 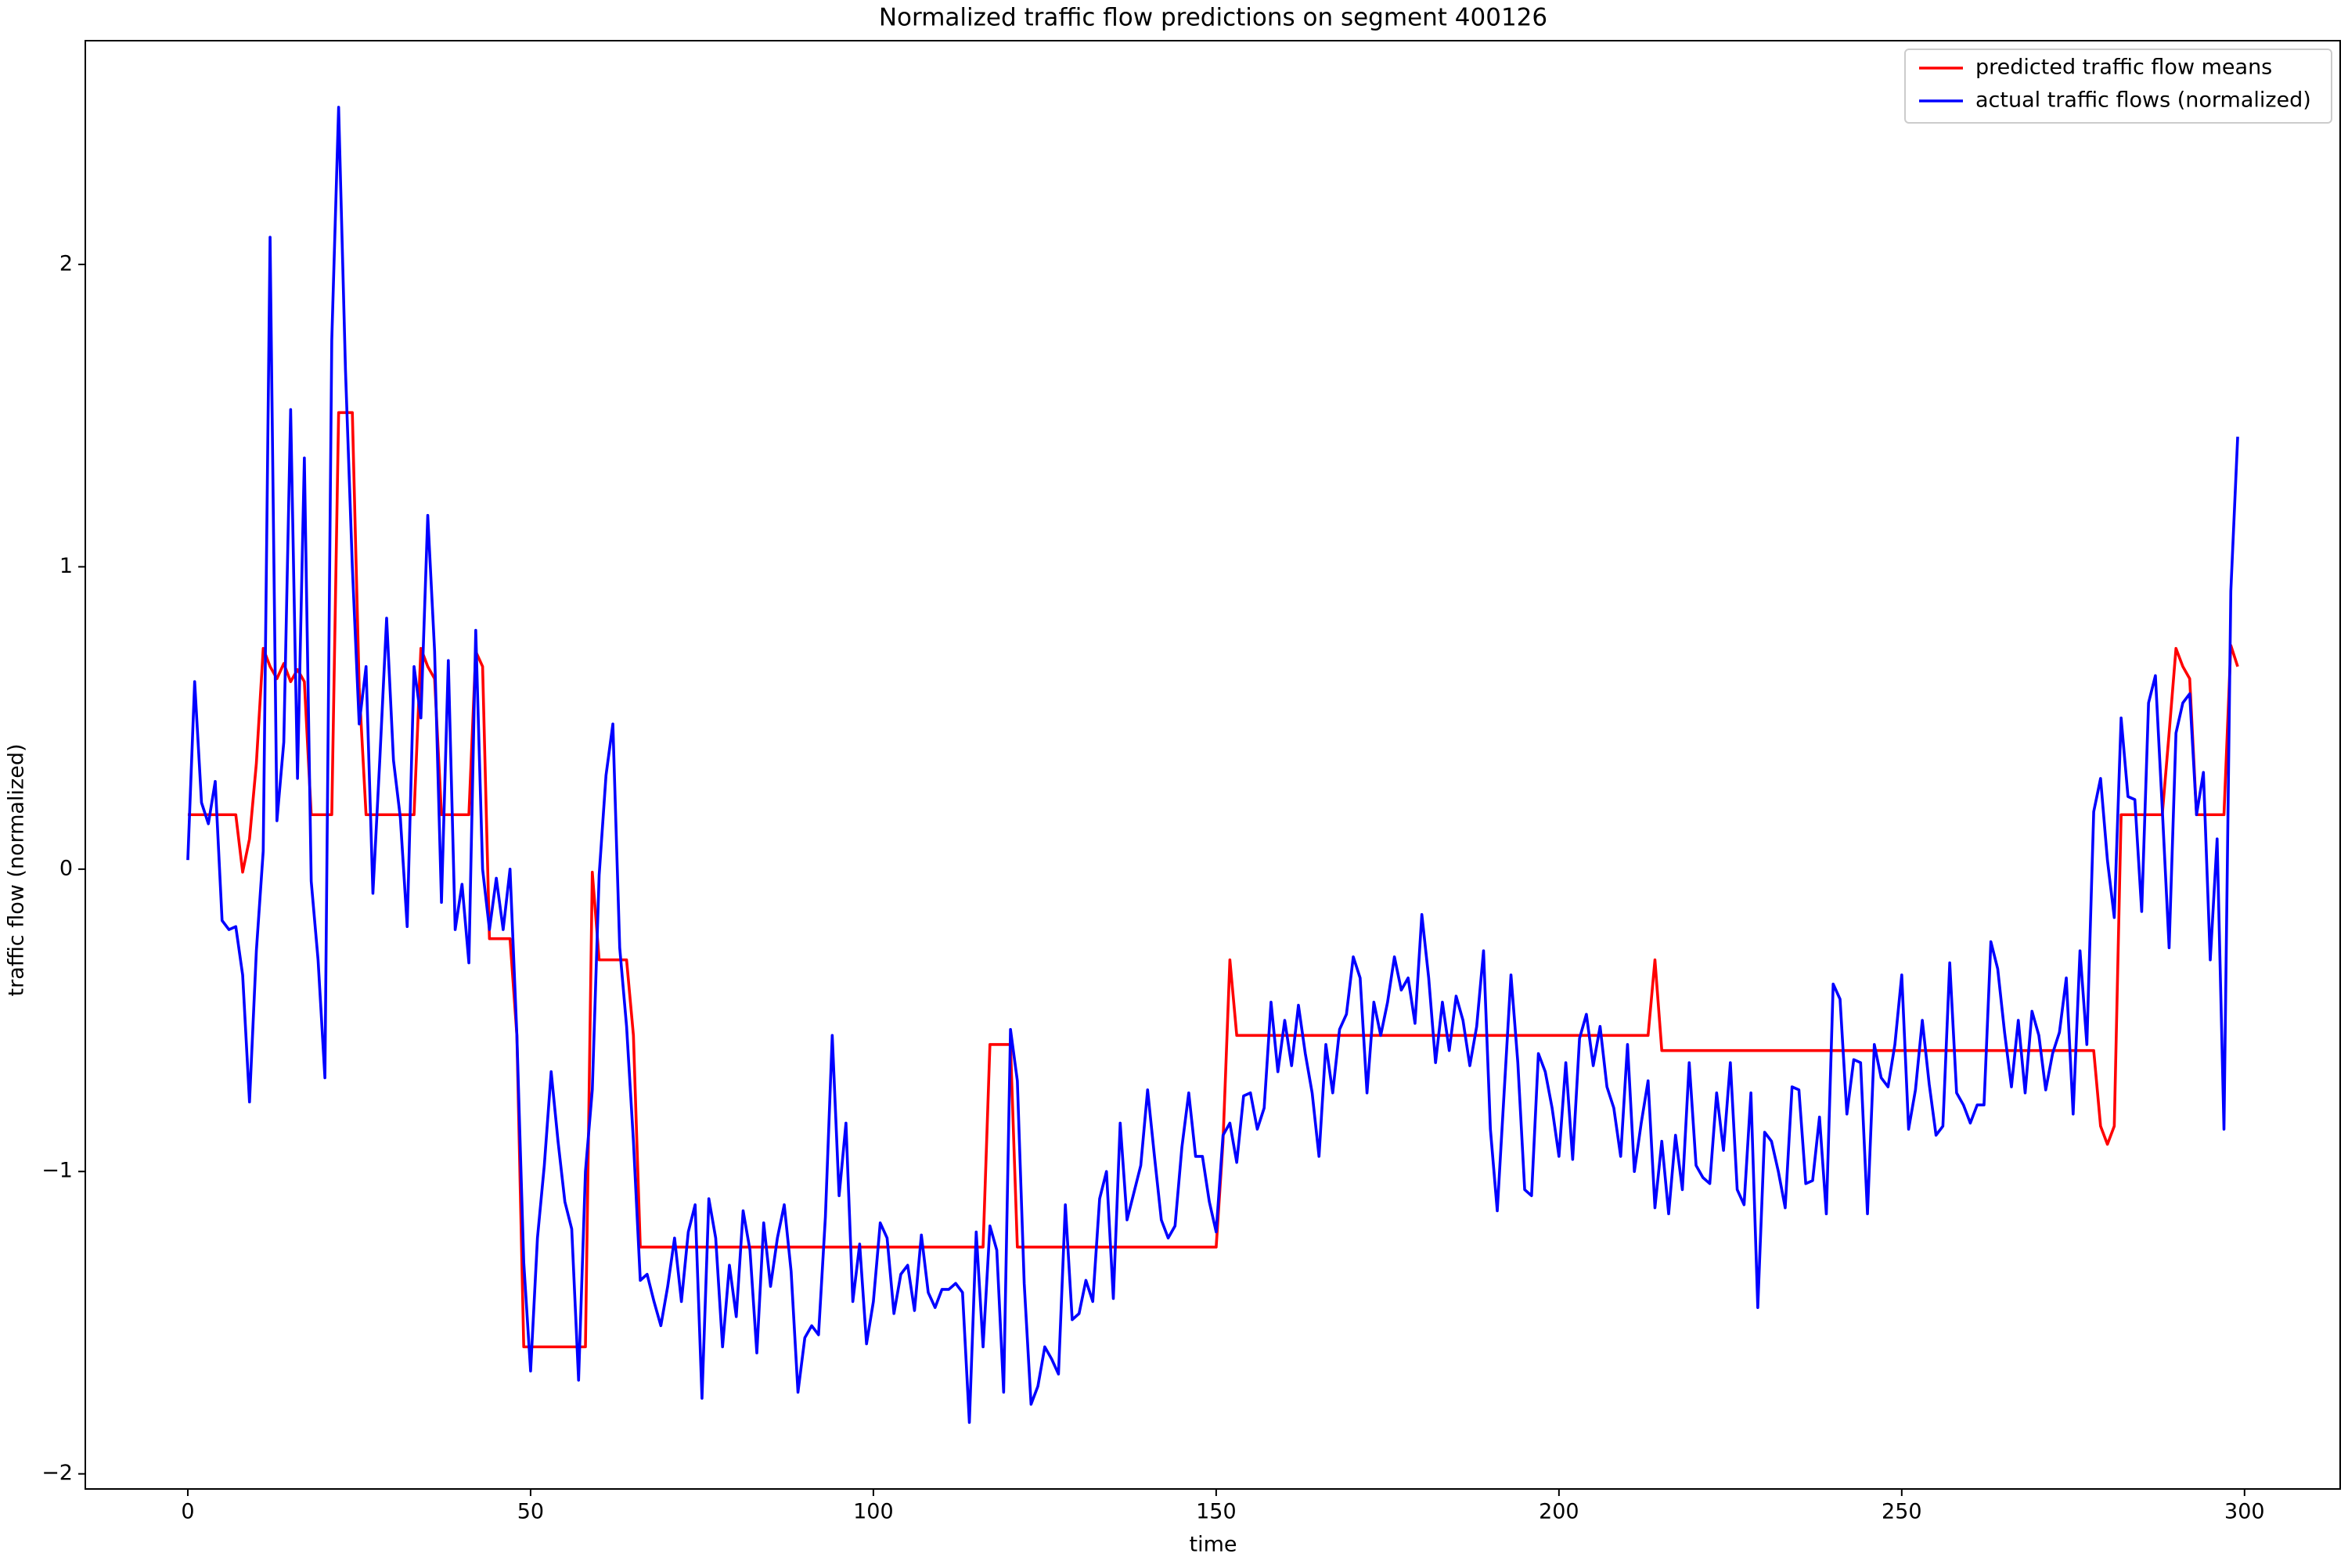 What do you see at coordinates (66, 868) in the screenshot?
I see `y-tick-label: 0` at bounding box center [66, 868].